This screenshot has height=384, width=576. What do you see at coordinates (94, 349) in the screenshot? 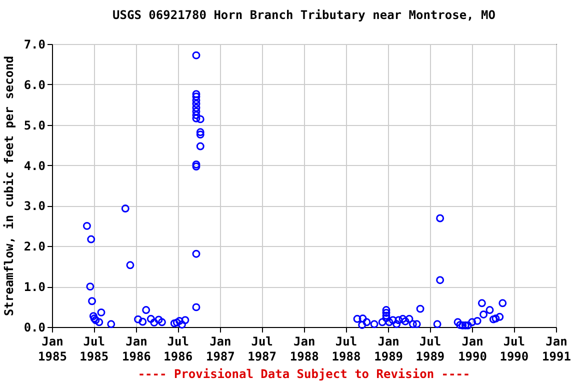
I see `x-tick-label: Jul 1985` at bounding box center [94, 349].